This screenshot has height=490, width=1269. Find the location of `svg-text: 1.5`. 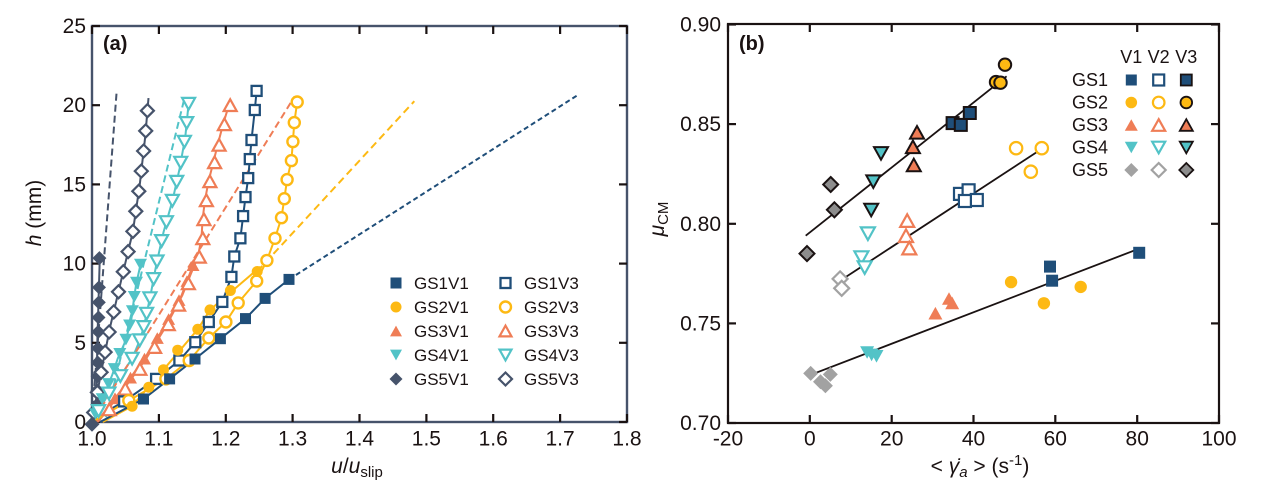

svg-text: 1.5 is located at coordinates (426, 439).